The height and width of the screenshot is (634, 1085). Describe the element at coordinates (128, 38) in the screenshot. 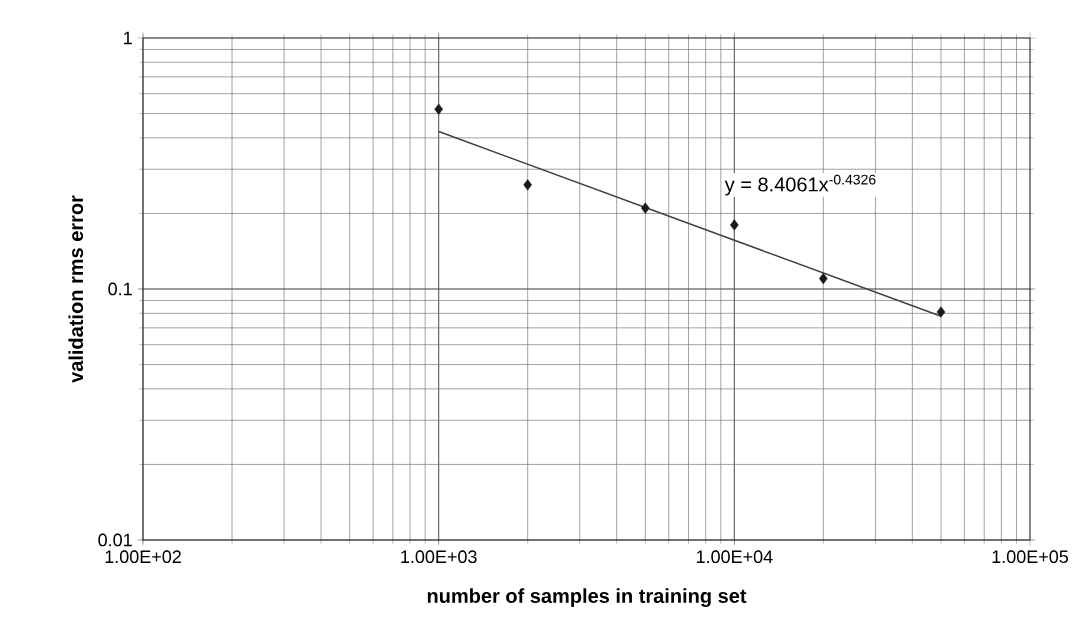

I see `y-tick-label: 1` at that location.